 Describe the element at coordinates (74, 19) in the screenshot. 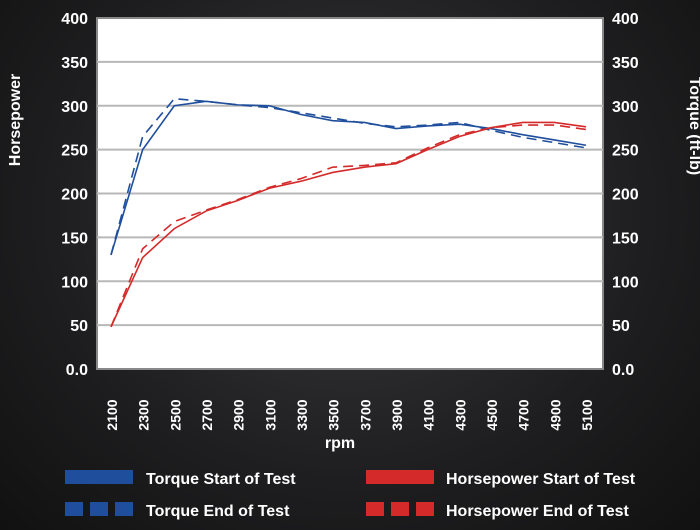

I see `y-tick-left: 400` at that location.